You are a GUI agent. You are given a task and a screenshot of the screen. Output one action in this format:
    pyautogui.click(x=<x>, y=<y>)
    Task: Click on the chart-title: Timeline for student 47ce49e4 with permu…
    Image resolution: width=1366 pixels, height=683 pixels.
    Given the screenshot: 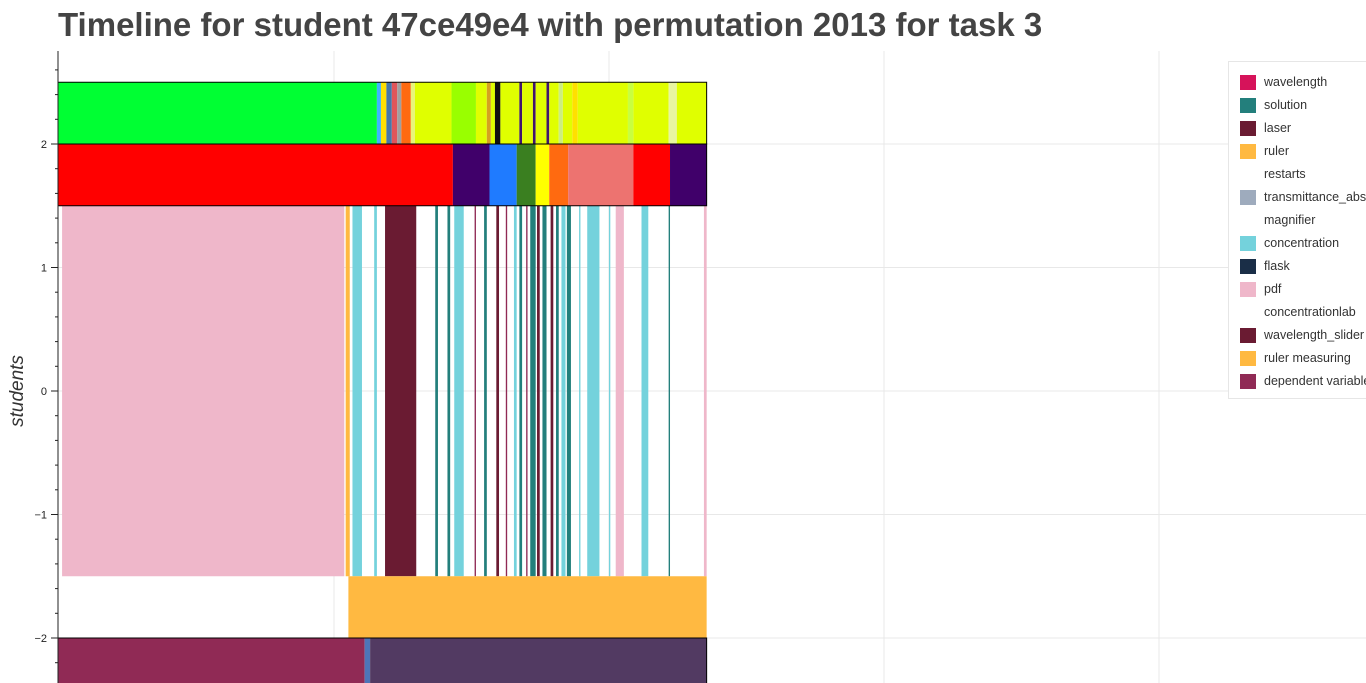 What is the action you would take?
    pyautogui.click(x=550, y=24)
    